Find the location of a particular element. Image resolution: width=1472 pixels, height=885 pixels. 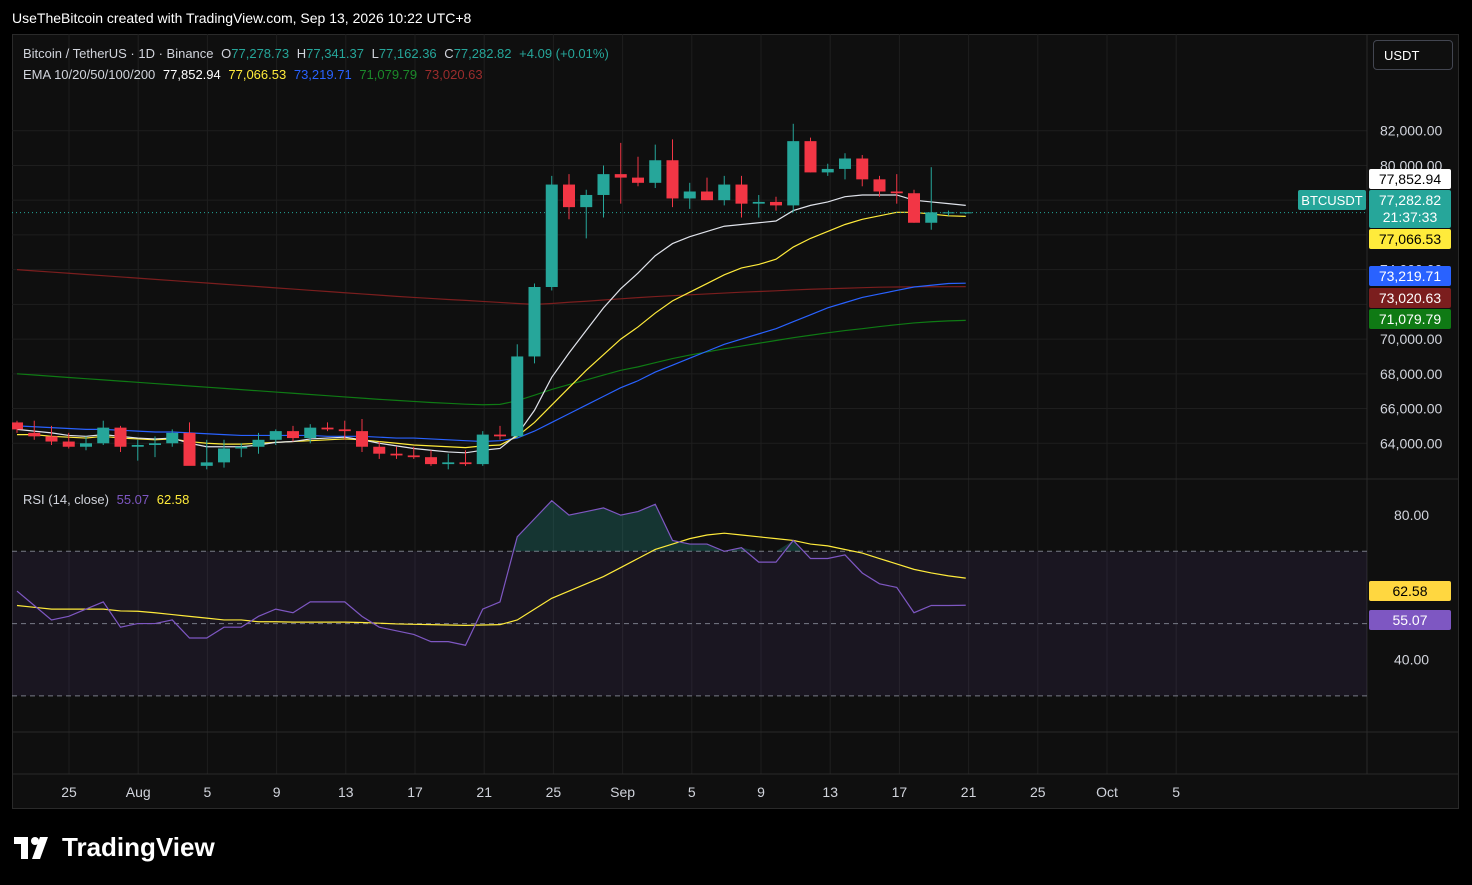

rsi-ma-tag-bg is located at coordinates (1410, 591).